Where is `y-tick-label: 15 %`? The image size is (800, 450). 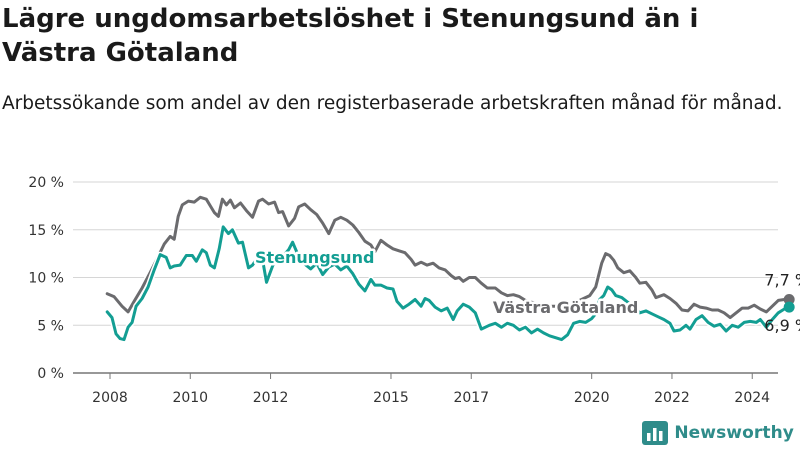 y-tick-label: 15 % is located at coordinates (46, 231).